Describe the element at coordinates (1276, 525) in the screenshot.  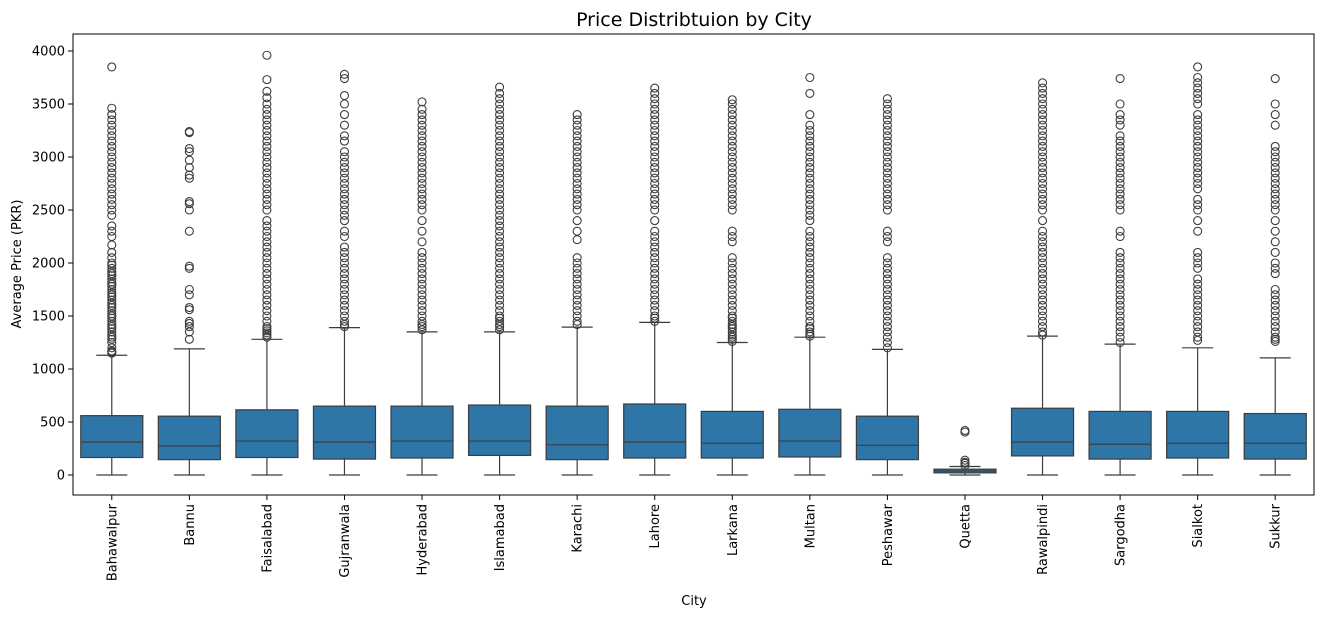
I see `x-tick-label: Sukkur` at that location.